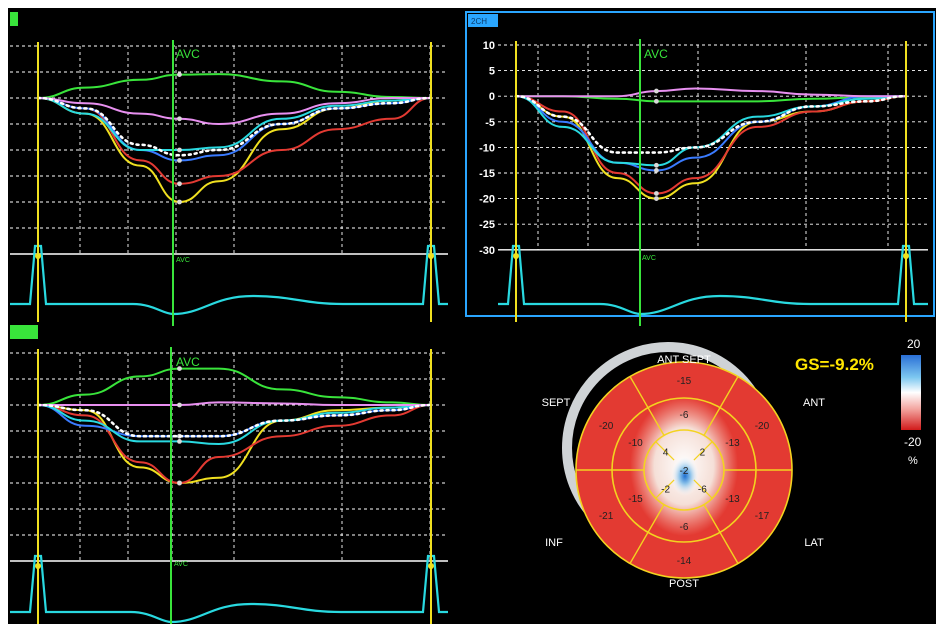 The height and width of the screenshot is (624, 936). Describe the element at coordinates (703, 453) in the screenshot. I see `segment-value: 2` at that location.